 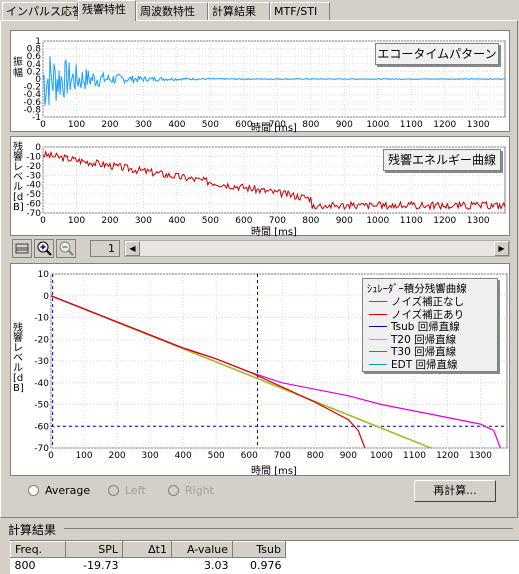 What do you see at coordinates (32, 530) in the screenshot?
I see `results-title: 計算結果` at bounding box center [32, 530].